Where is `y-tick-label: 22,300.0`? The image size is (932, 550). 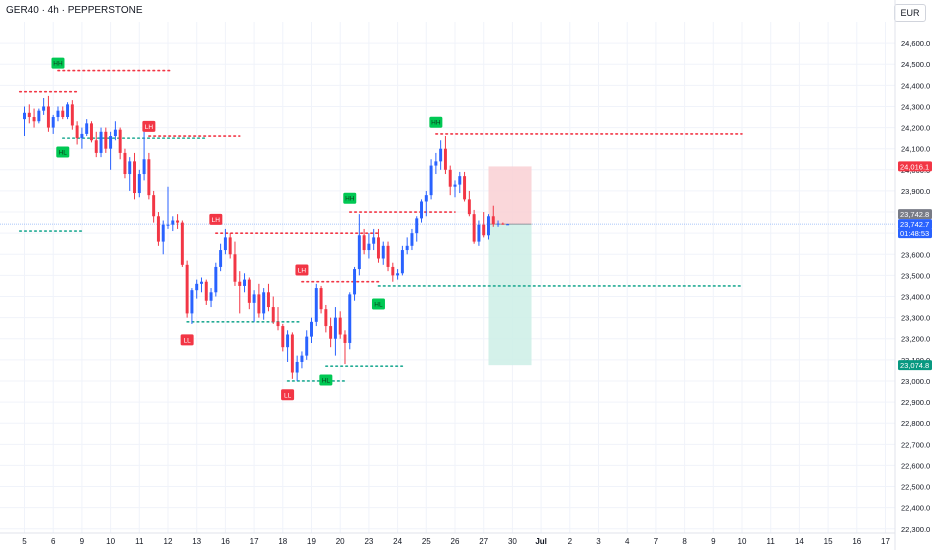
y-tick-label: 22,300.0 is located at coordinates (915, 529).